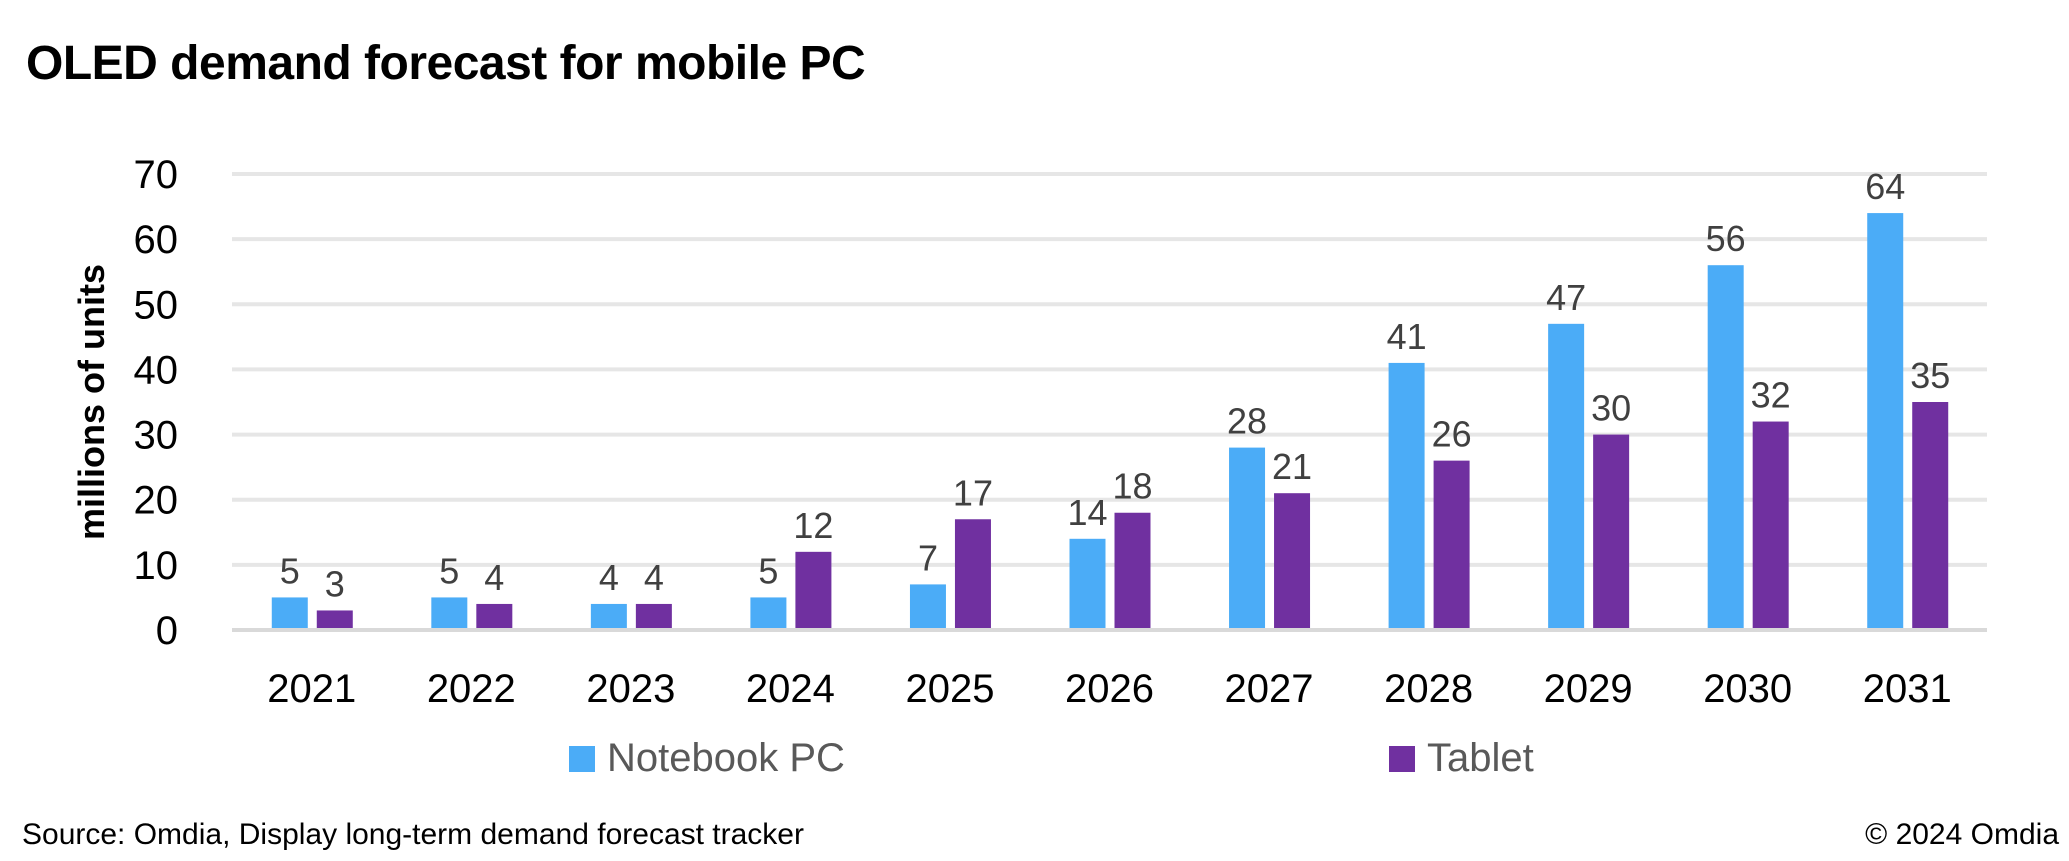 This screenshot has height=861, width=2069. I want to click on data-label: 26, so click(1452, 434).